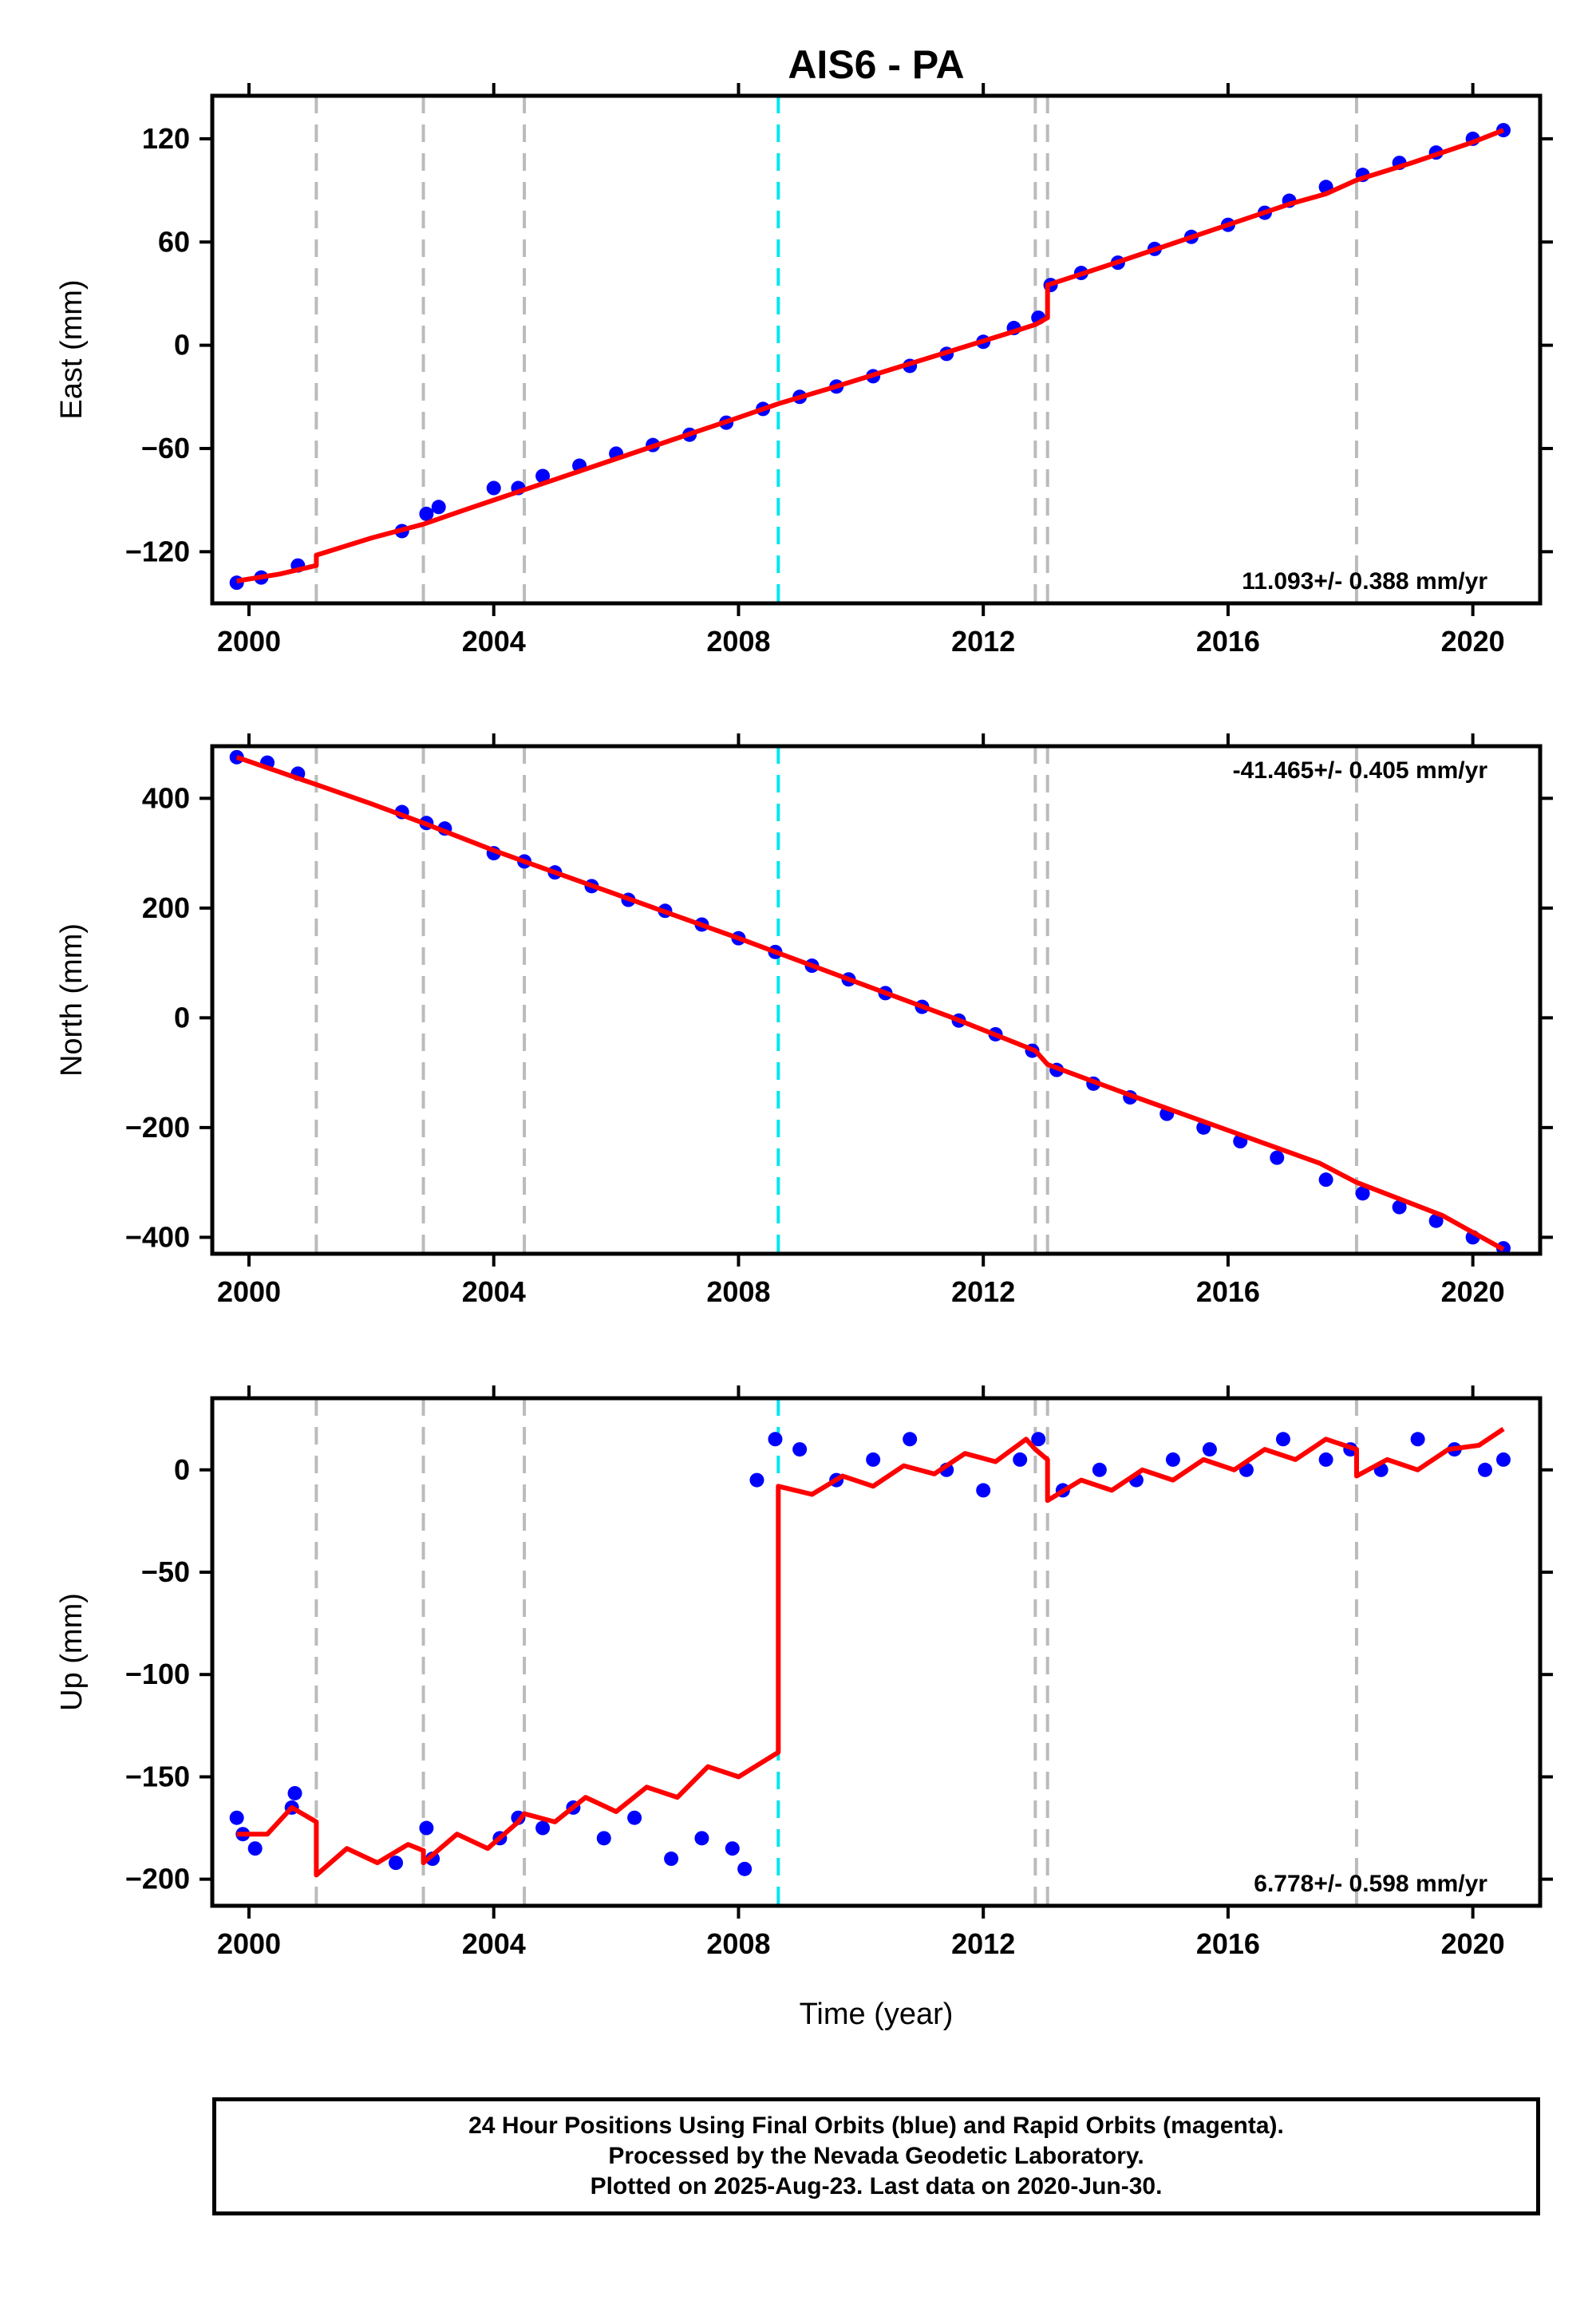 This screenshot has width=1596, height=2316. Describe the element at coordinates (72, 1000) in the screenshot. I see `y-axis-label: North (mm)` at that location.